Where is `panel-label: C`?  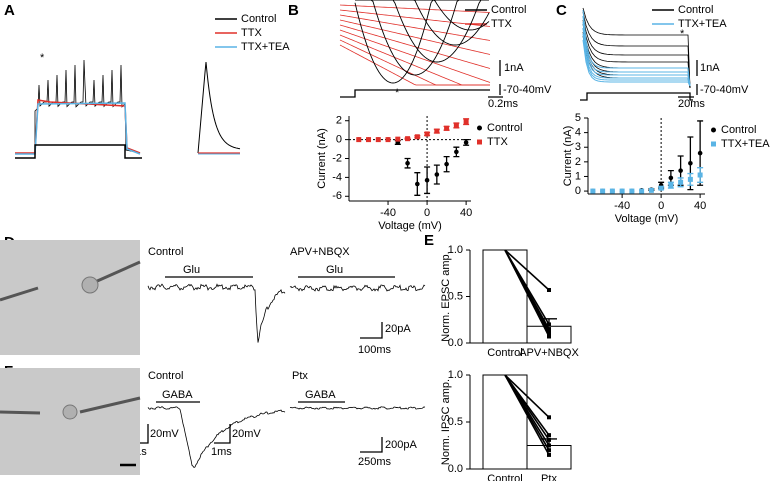 panel-label: C is located at coordinates (561, 10).